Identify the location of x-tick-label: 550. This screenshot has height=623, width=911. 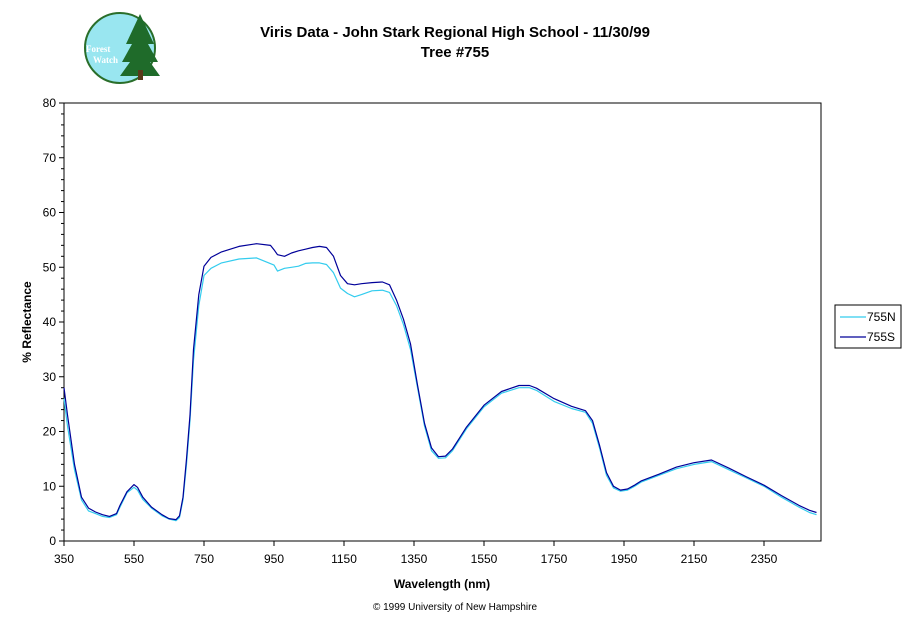
(134, 559).